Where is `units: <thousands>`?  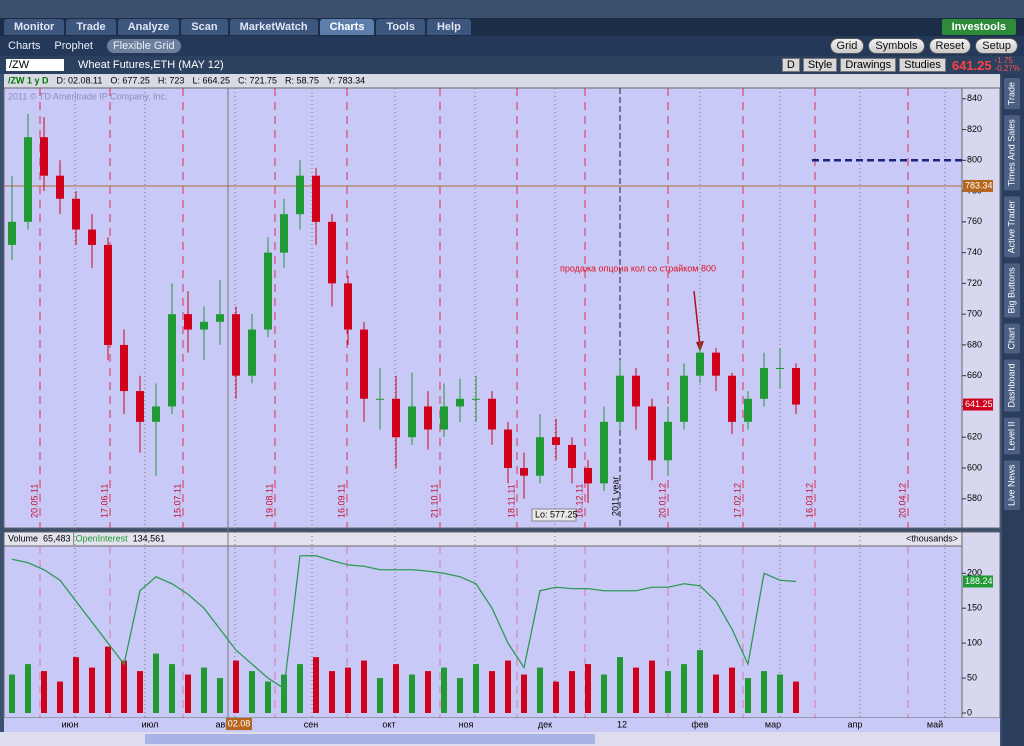 units: <thousands> is located at coordinates (932, 538).